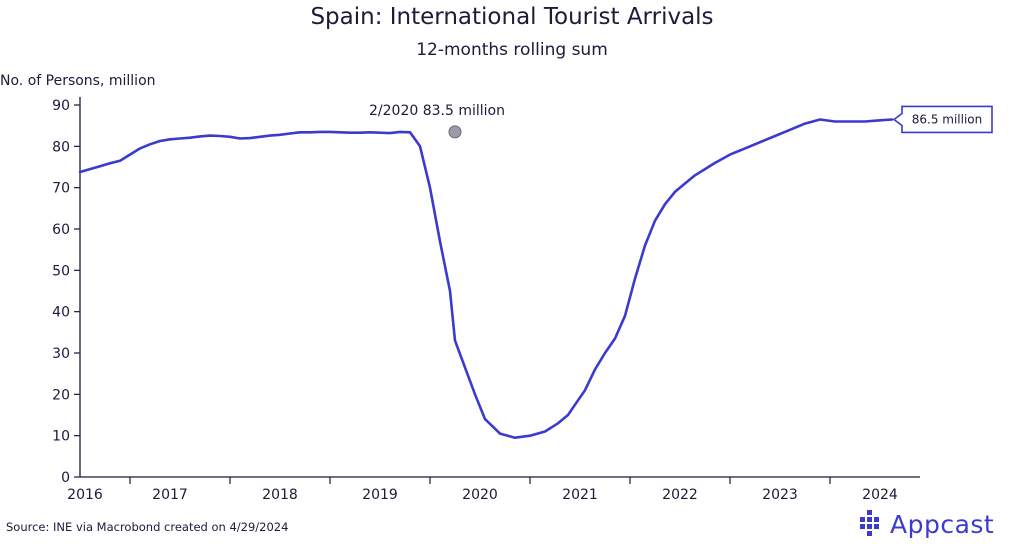  Describe the element at coordinates (512, 50) in the screenshot. I see `chart-subtitle: 12-months rolling sum` at that location.